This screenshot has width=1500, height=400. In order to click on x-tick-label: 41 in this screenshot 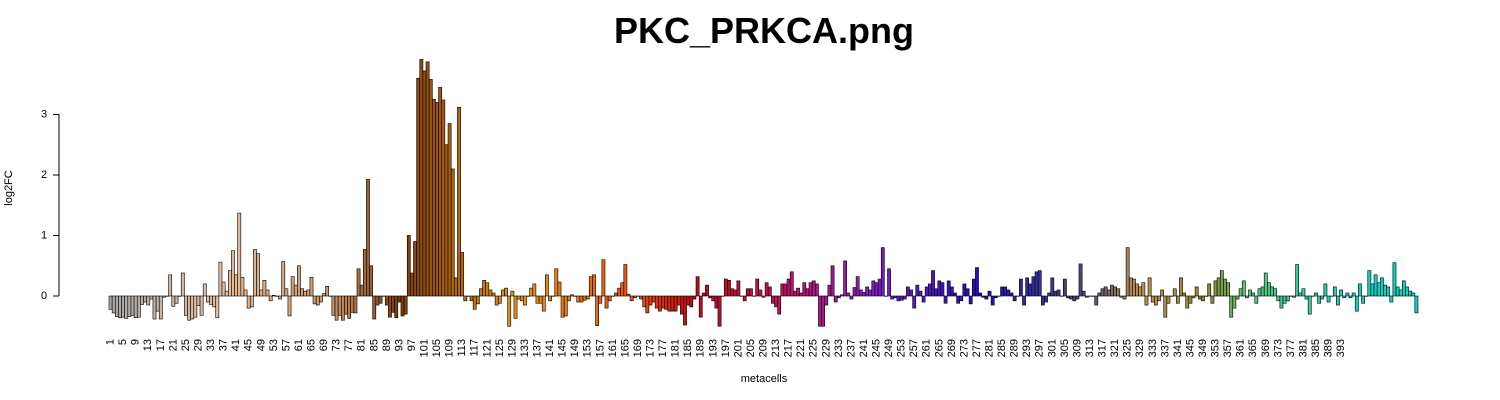, I will do `click(236, 345)`.